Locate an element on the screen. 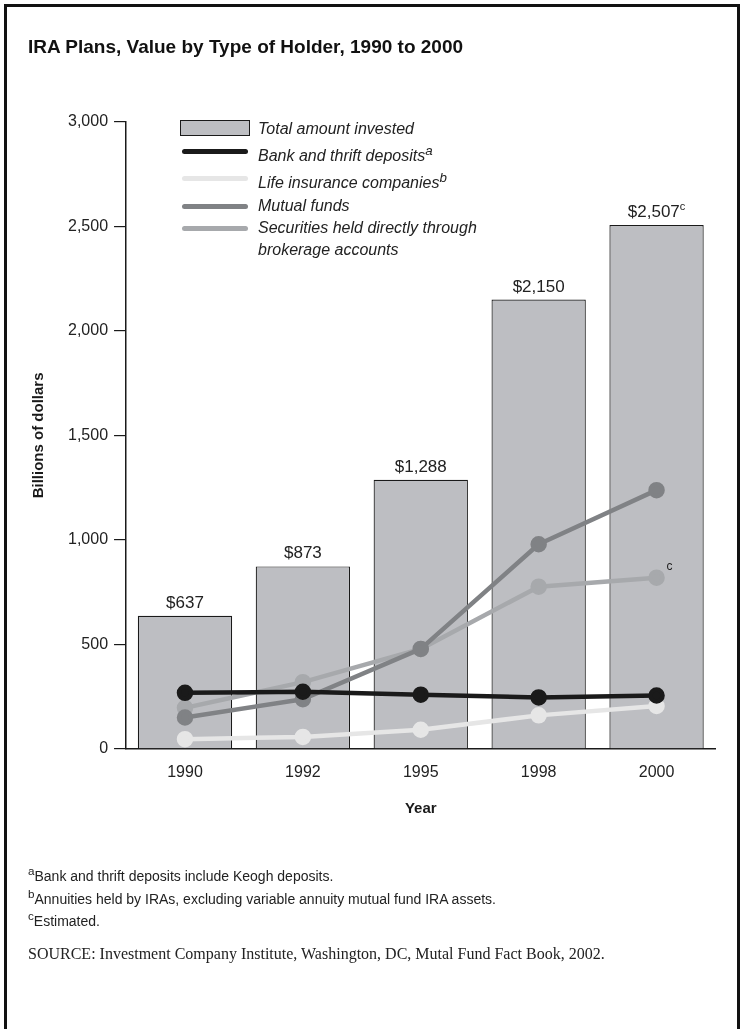 Image resolution: width=748 pixels, height=1029 pixels. legend-label: Mutual funds is located at coordinates (304, 205).